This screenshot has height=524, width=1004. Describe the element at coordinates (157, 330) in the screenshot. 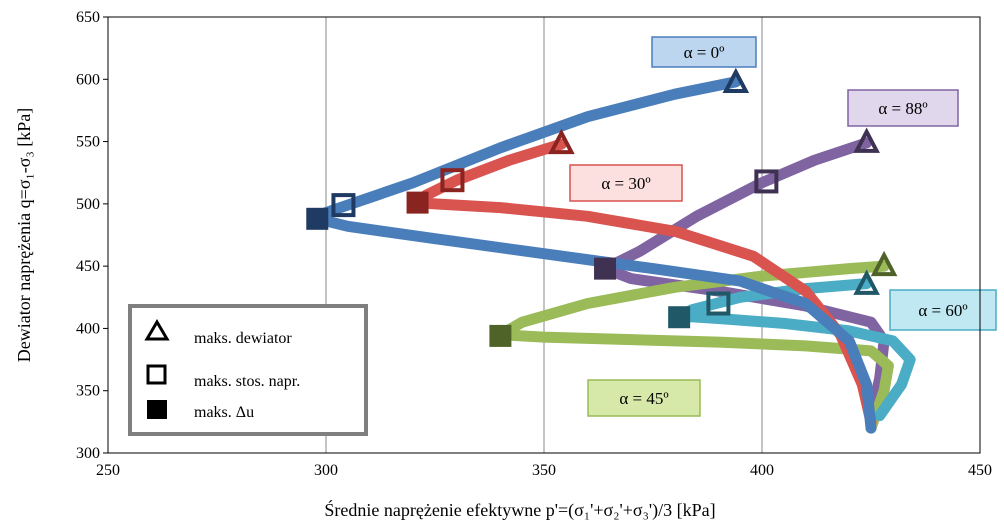

I see `legend-triangle-icon` at that location.